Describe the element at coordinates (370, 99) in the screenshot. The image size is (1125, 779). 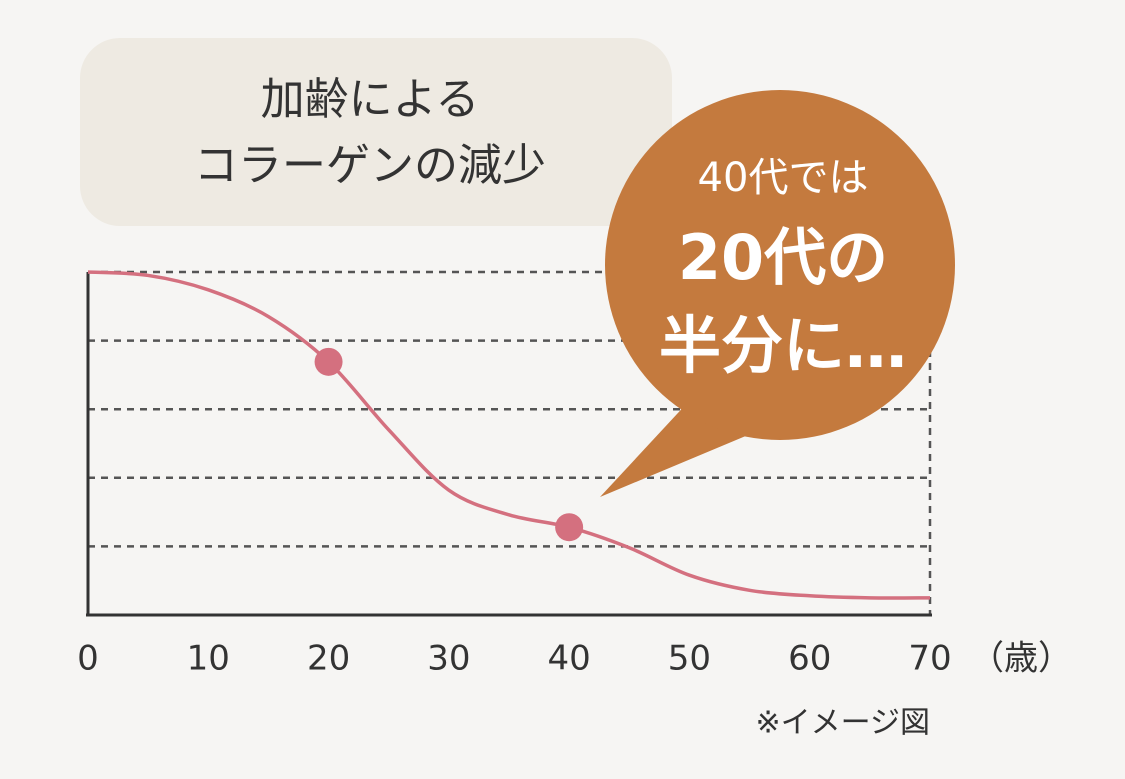
I see `chart-title: 加齢による` at that location.